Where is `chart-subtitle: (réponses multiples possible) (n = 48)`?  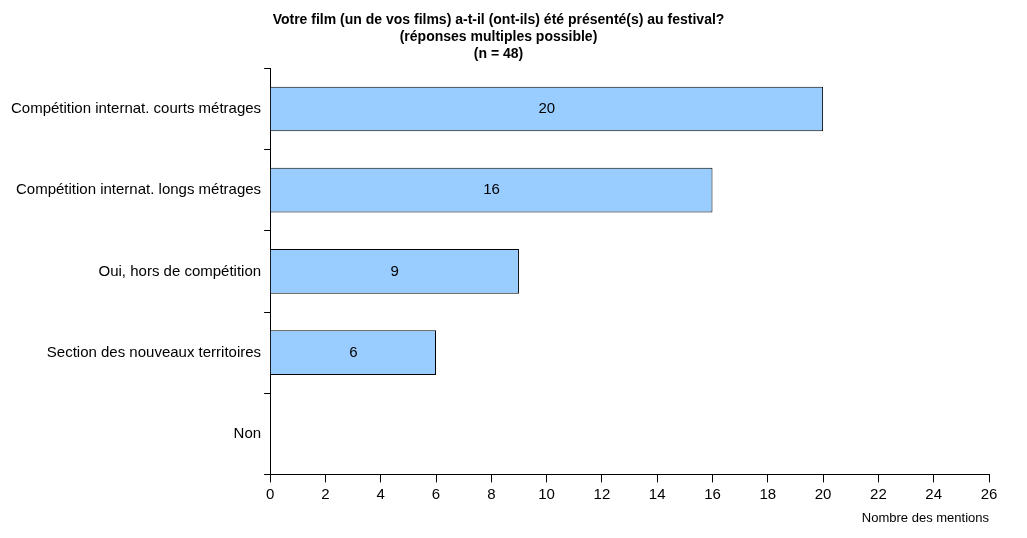
chart-subtitle: (réponses multiples possible) (n = 48) is located at coordinates (498, 44).